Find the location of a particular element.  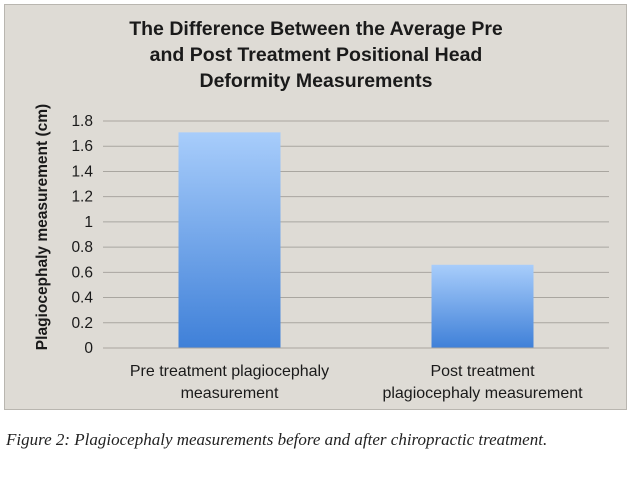

y-tick-label: 0.4 is located at coordinates (82, 298).